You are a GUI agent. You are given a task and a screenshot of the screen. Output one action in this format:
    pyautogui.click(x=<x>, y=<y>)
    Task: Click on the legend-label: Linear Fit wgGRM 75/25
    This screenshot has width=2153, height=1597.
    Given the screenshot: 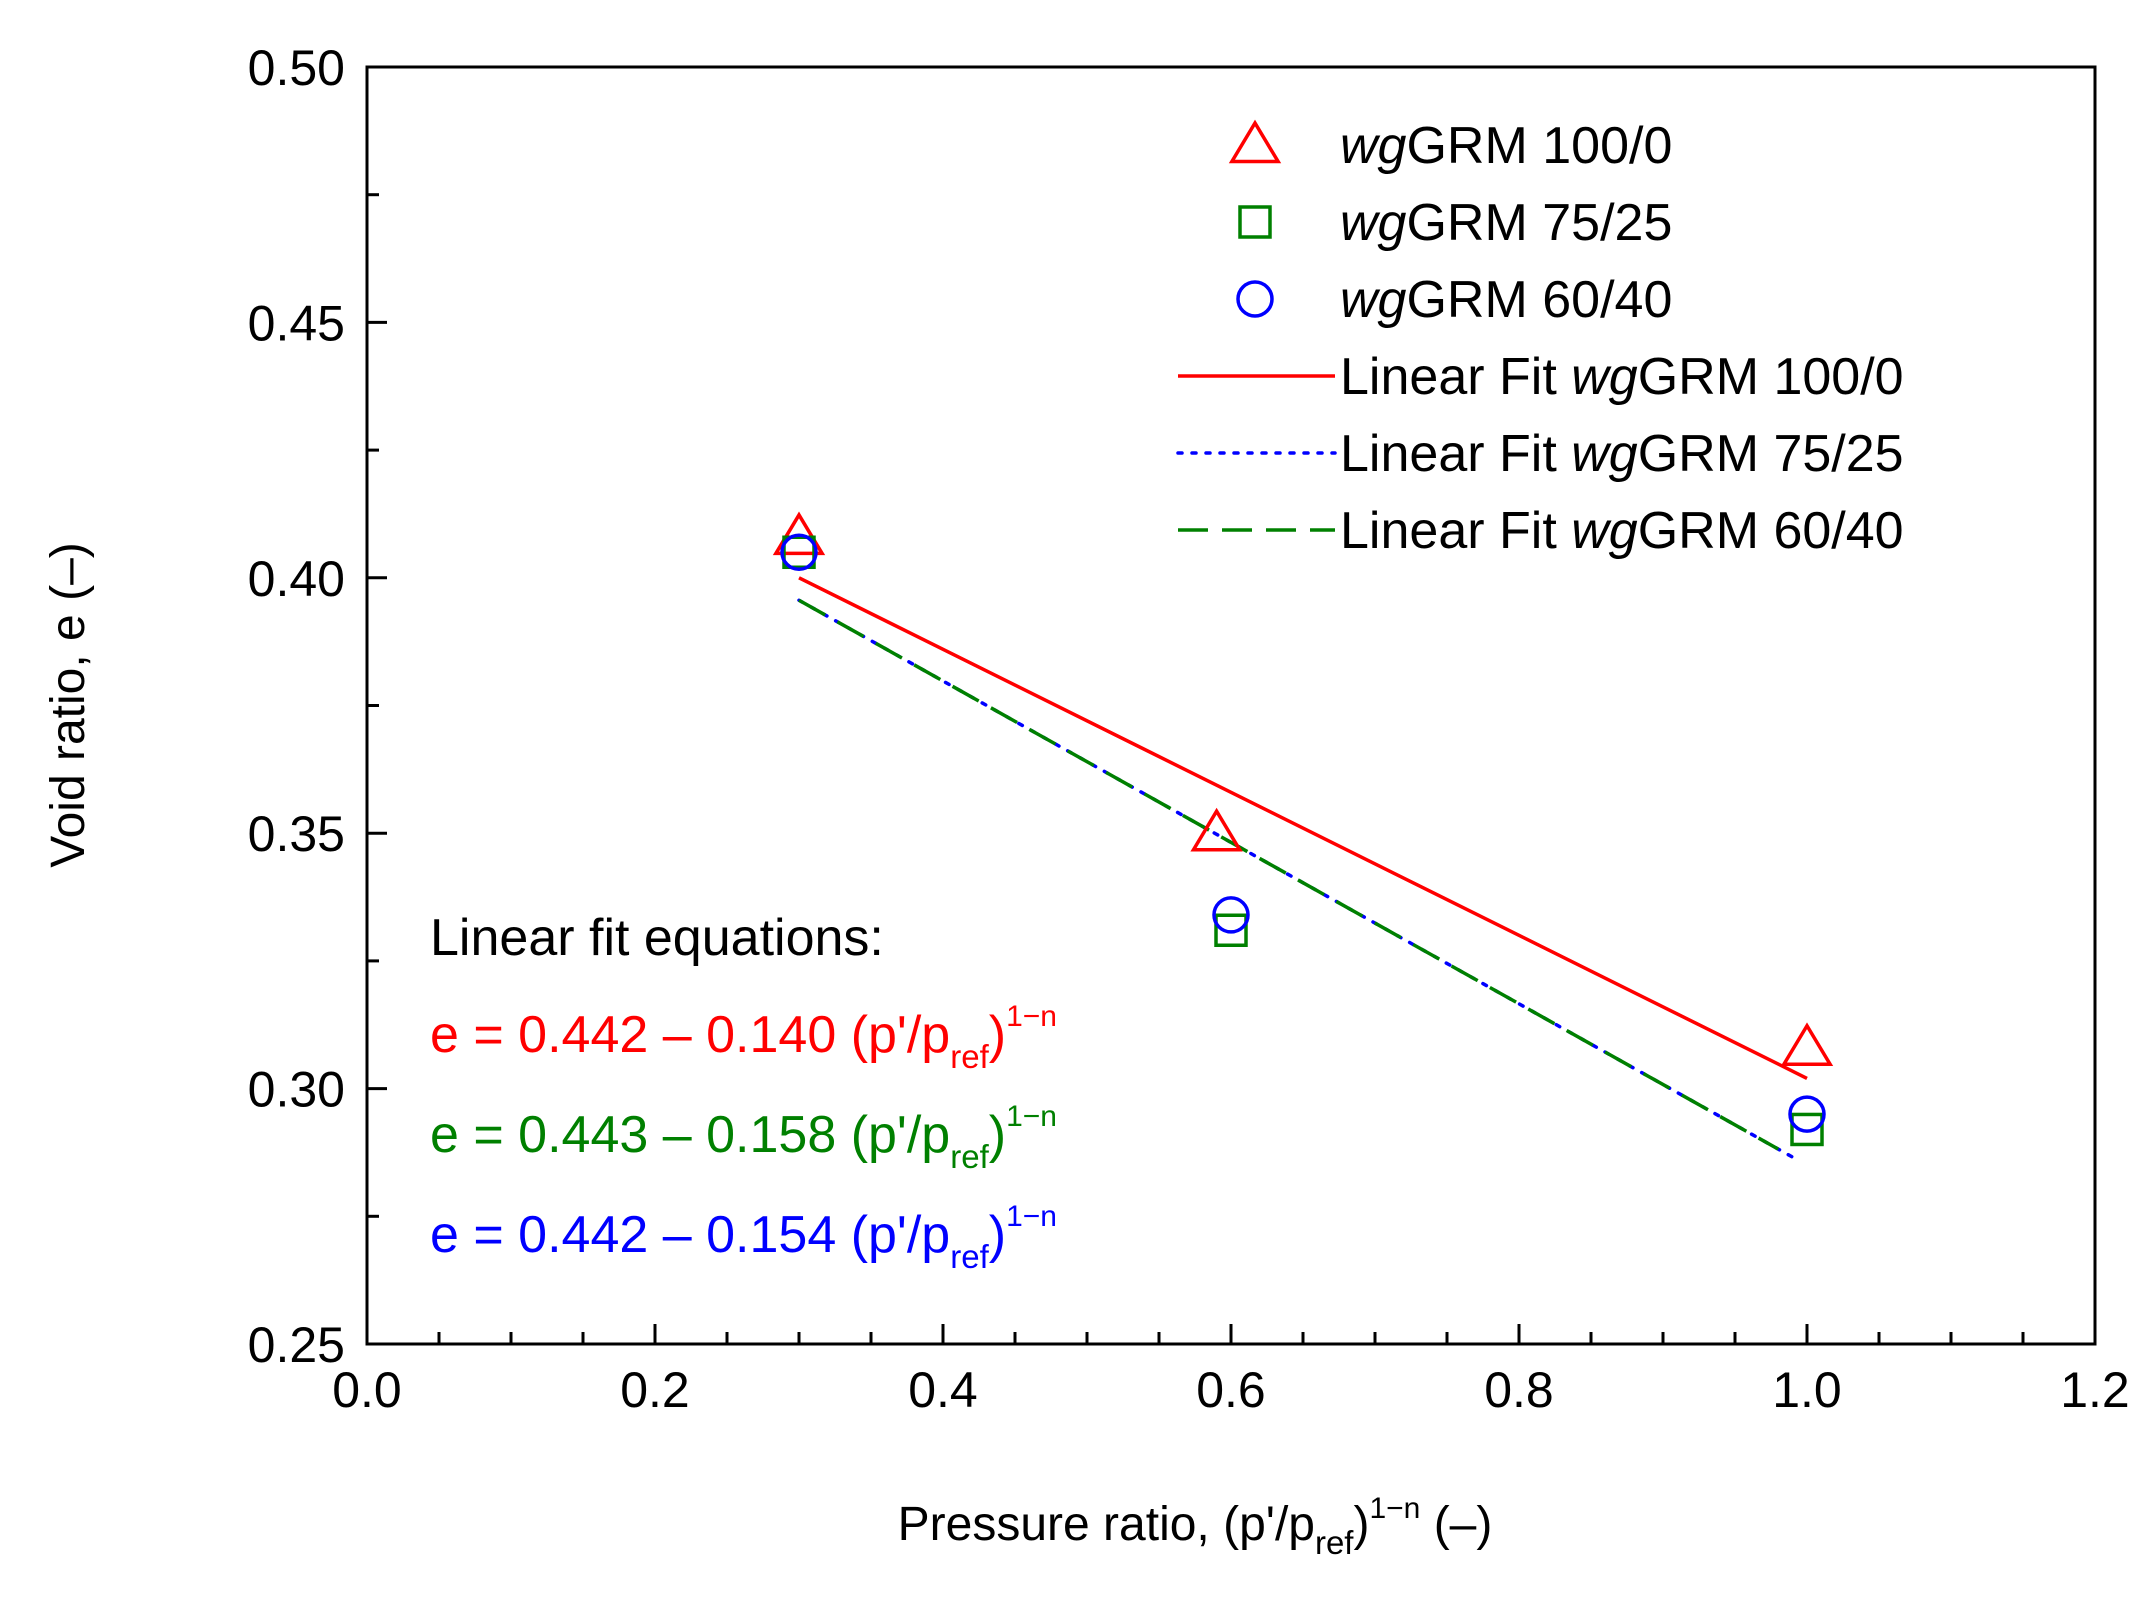 What is the action you would take?
    pyautogui.click(x=1622, y=454)
    